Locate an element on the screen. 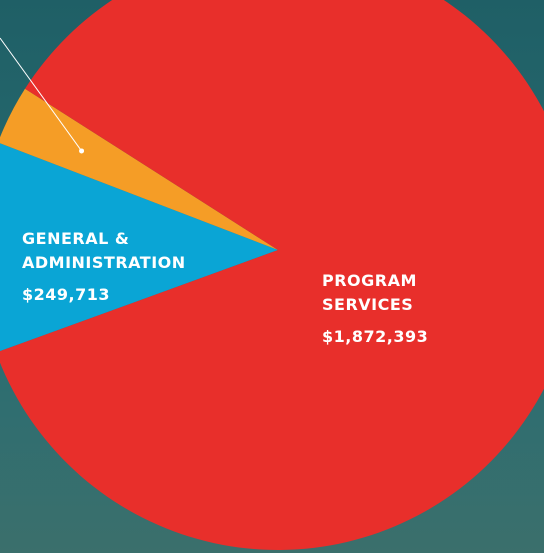  value-label: $1,872,393 is located at coordinates (375, 336).